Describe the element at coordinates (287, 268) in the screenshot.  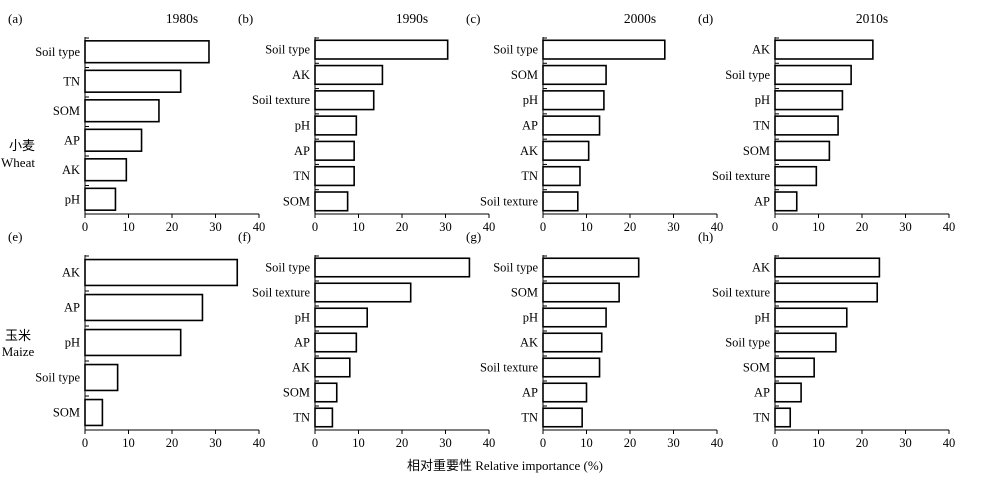
I see `panel-f-category-label-0: Soil type` at that location.